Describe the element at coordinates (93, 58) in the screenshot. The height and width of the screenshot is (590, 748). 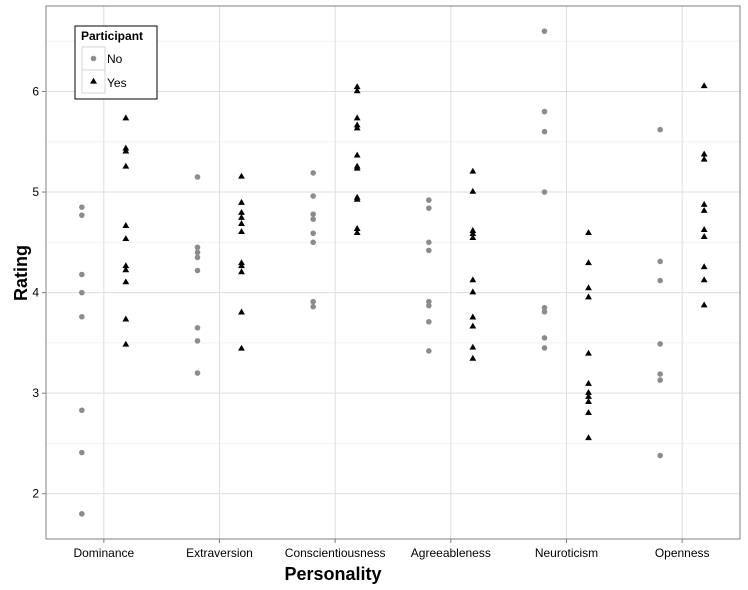
I see `legend-marker-no` at that location.